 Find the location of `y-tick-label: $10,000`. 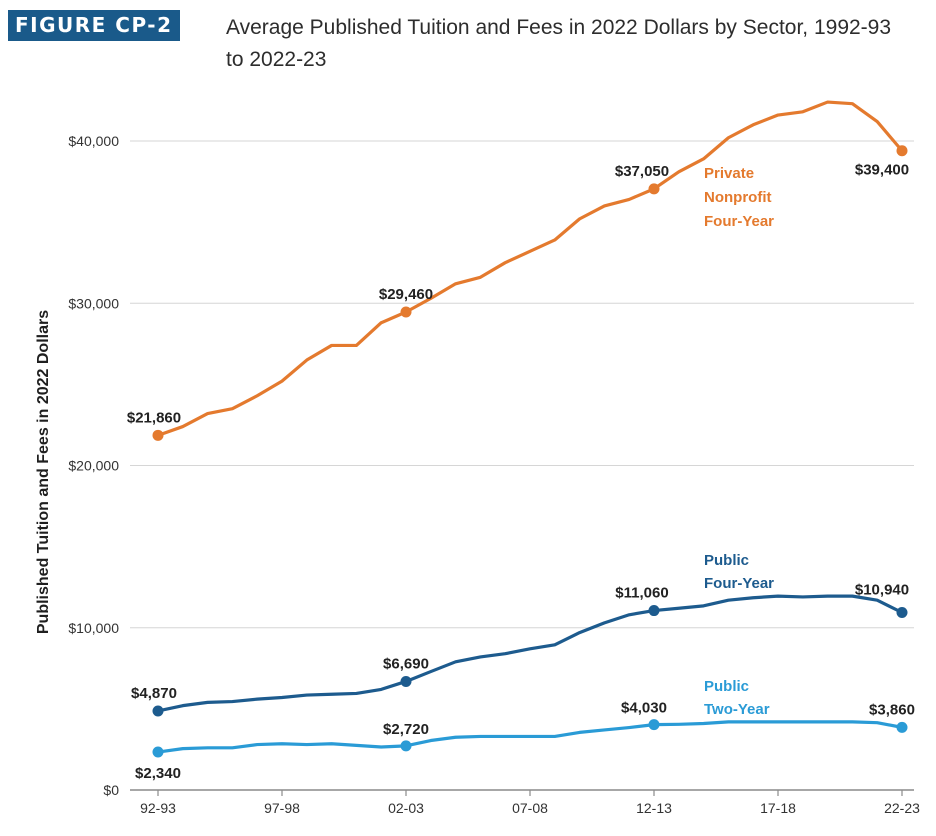

y-tick-label: $10,000 is located at coordinates (93, 628).